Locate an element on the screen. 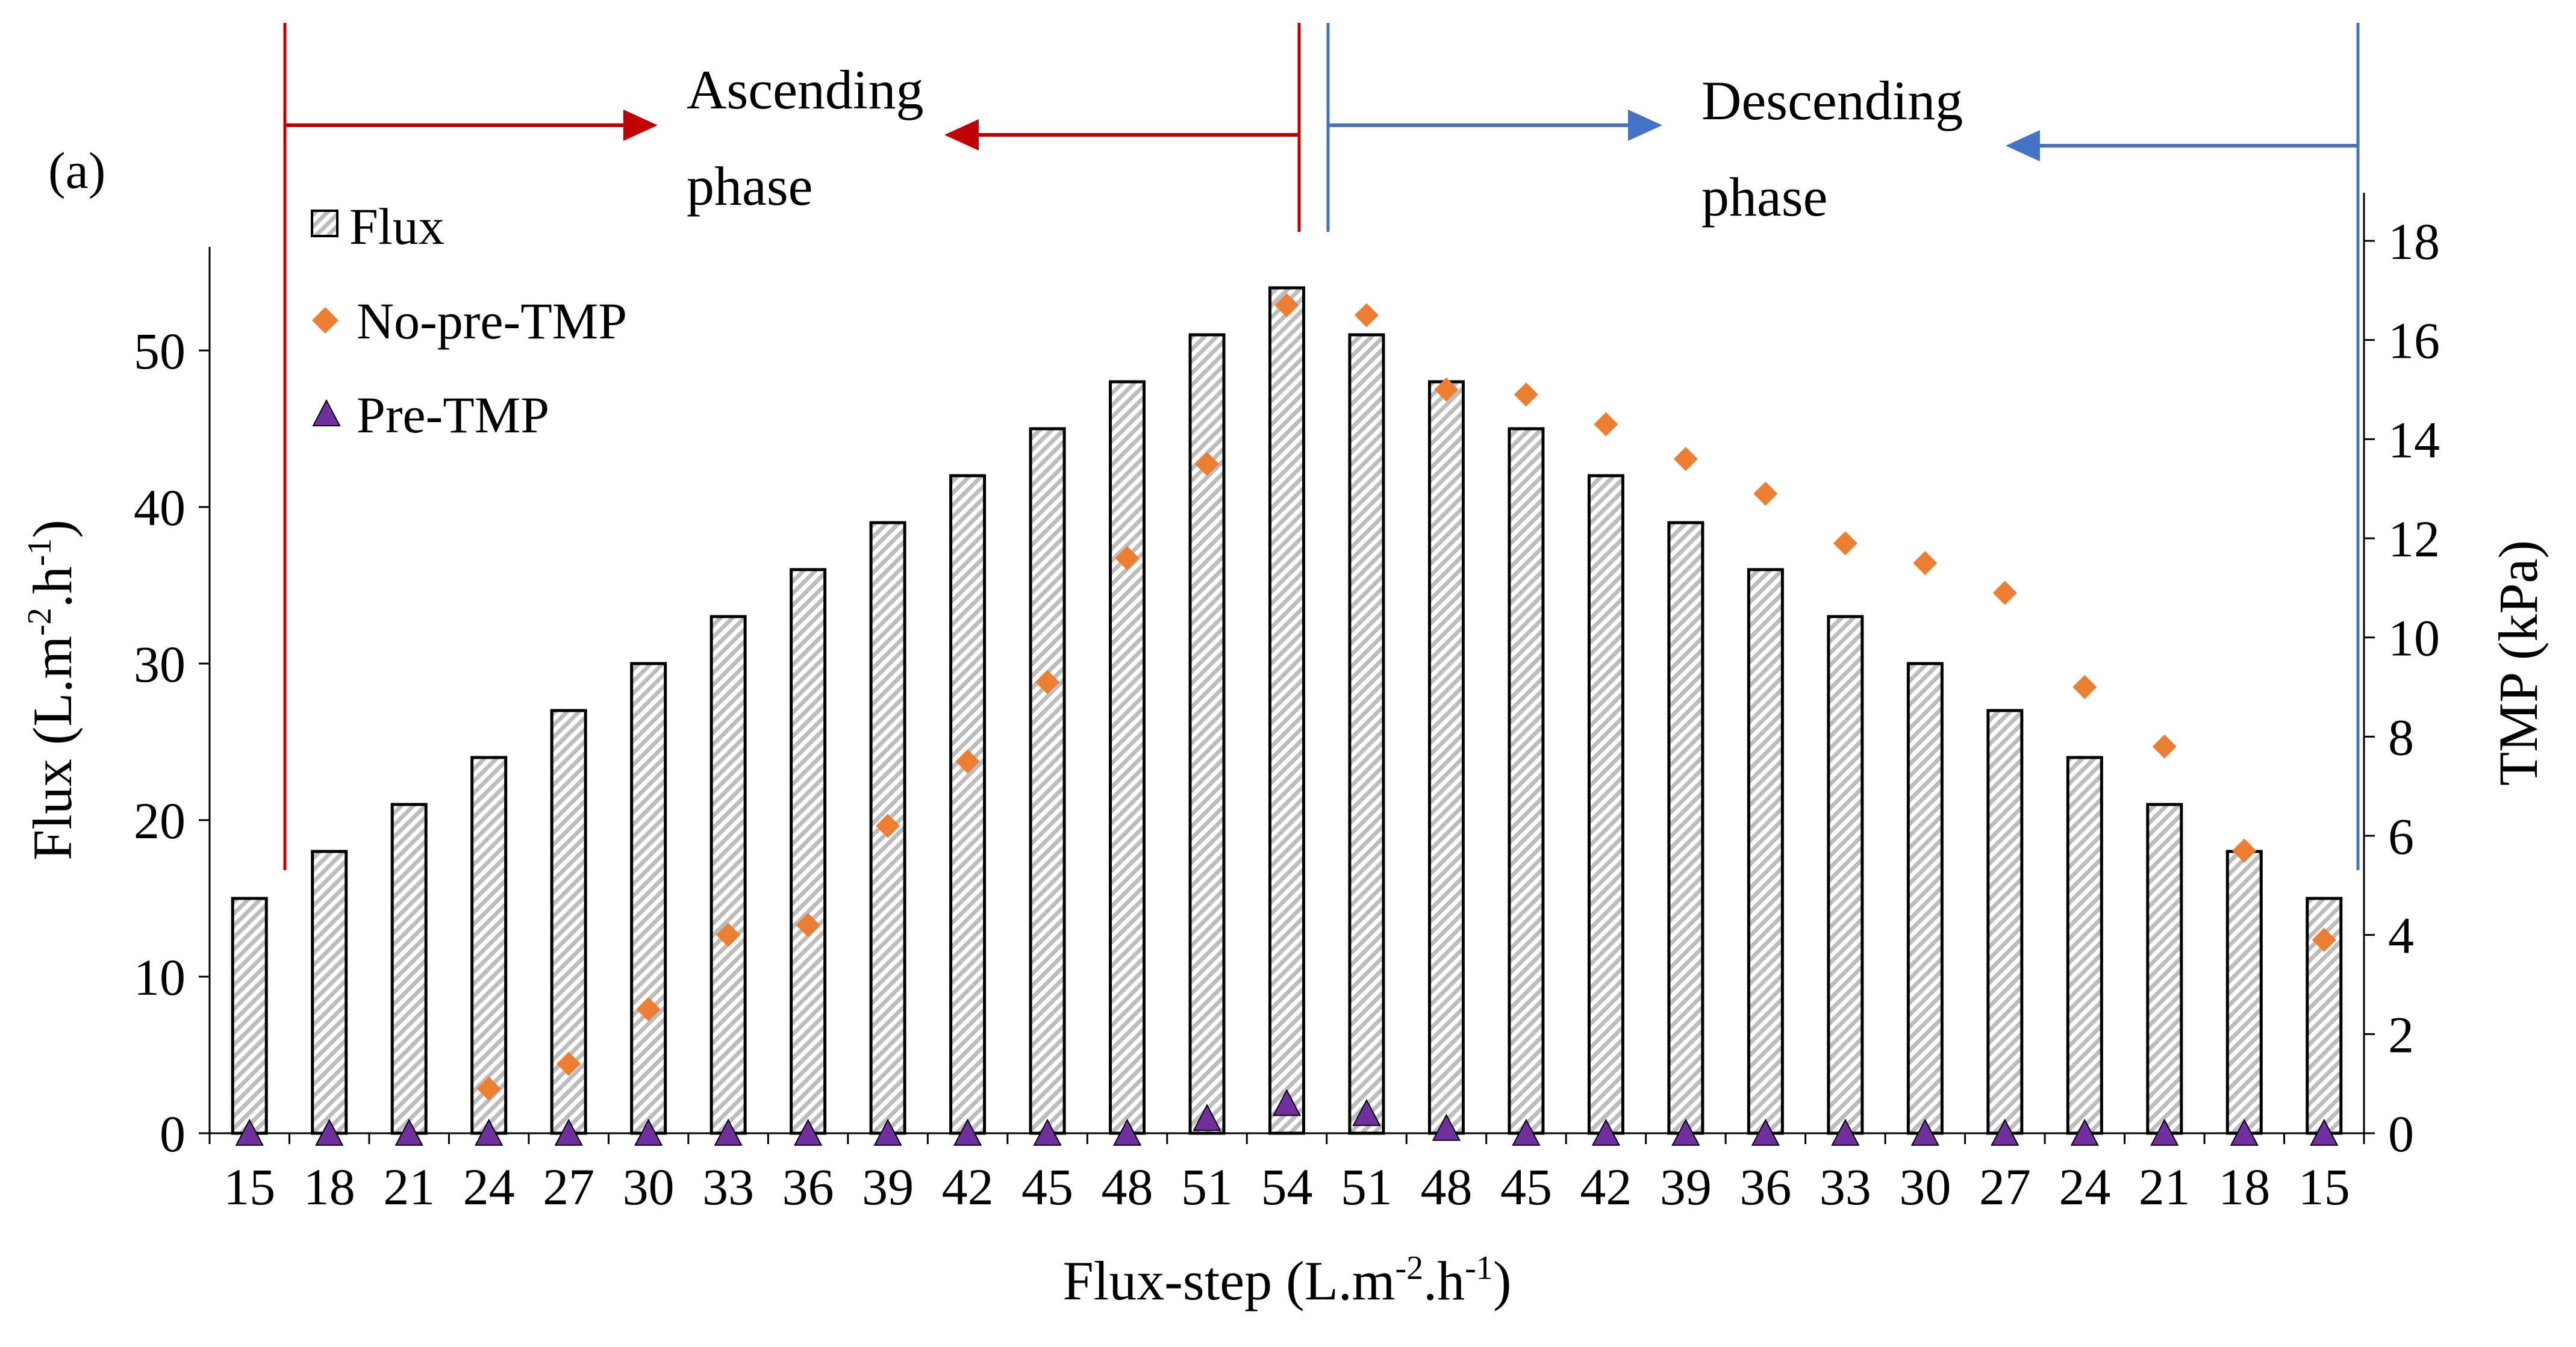 The width and height of the screenshot is (2576, 1347). y-left-tick-label: 0 is located at coordinates (173, 1134).